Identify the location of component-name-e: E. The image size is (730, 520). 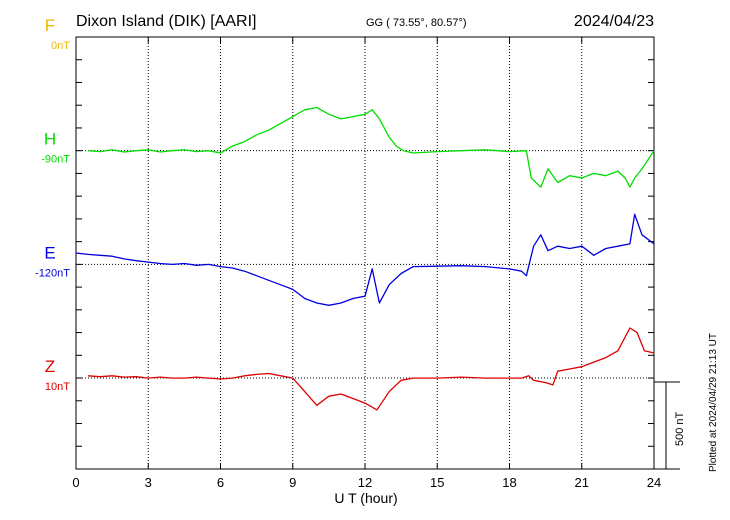
(49, 252).